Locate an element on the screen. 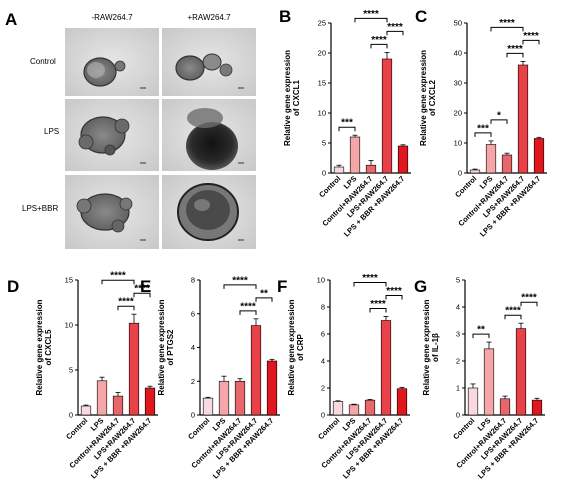  significance-f-1: **** is located at coordinates (378, 306).